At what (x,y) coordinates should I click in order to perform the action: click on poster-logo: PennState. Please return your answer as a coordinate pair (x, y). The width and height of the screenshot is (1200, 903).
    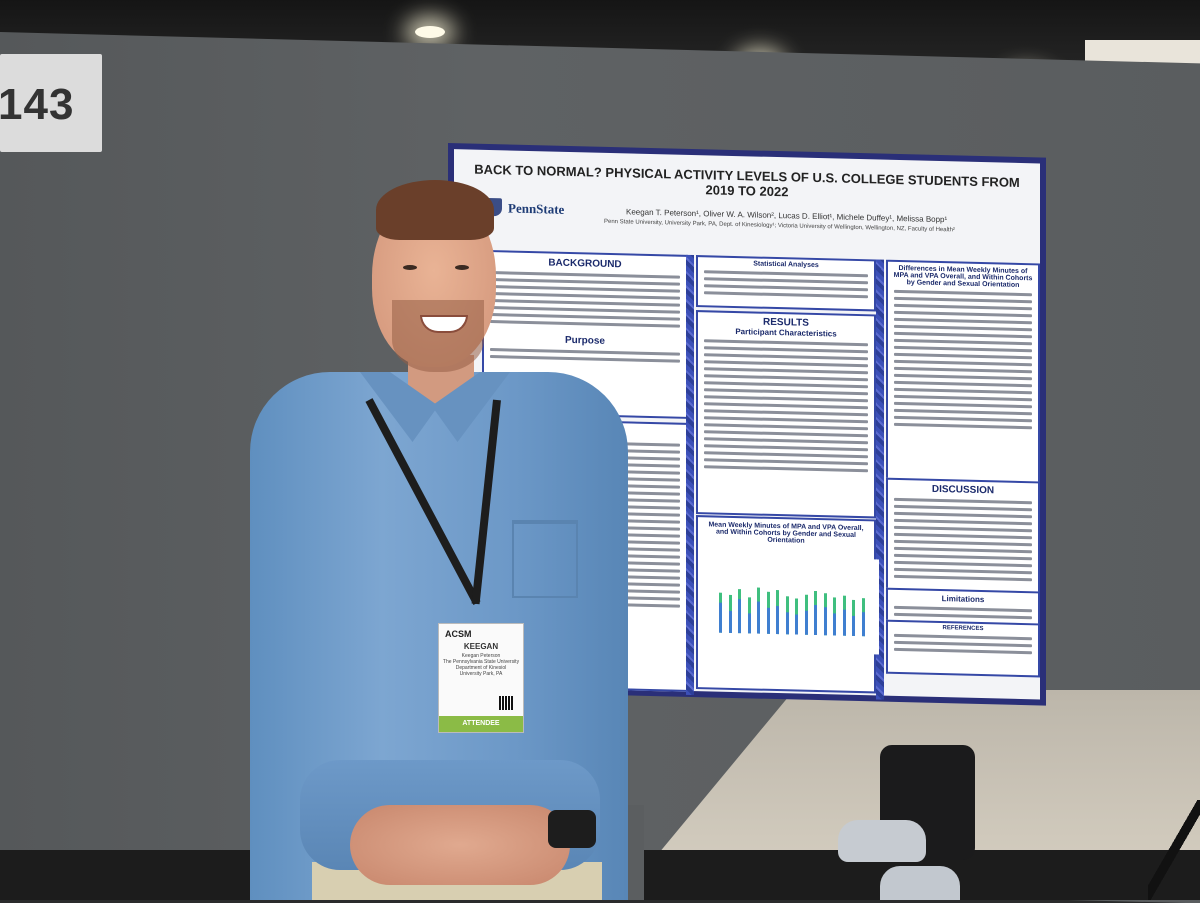
    Looking at the image, I should click on (536, 208).